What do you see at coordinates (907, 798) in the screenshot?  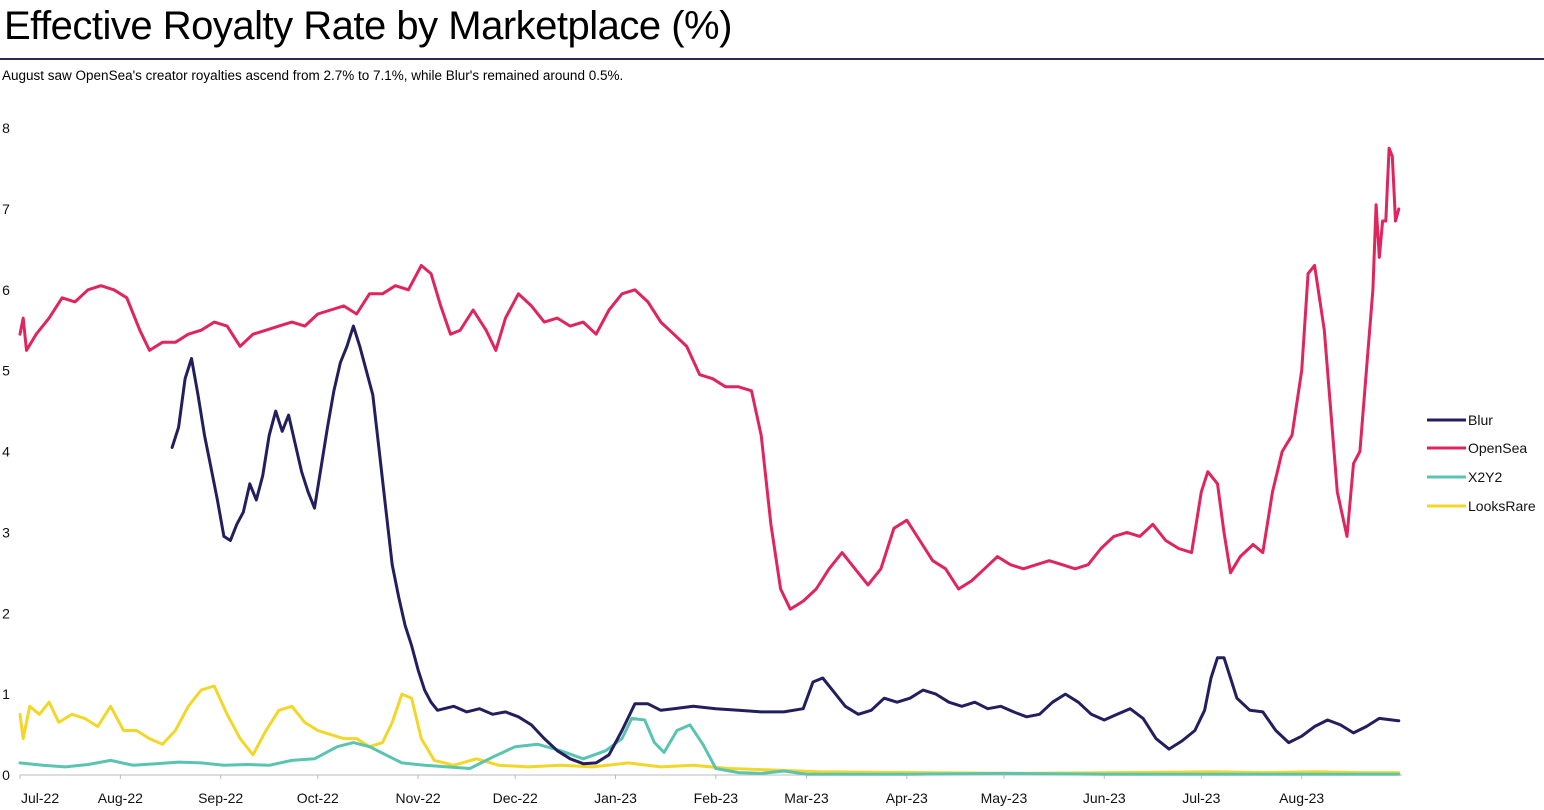 I see `x-tick-label: Apr-23` at bounding box center [907, 798].